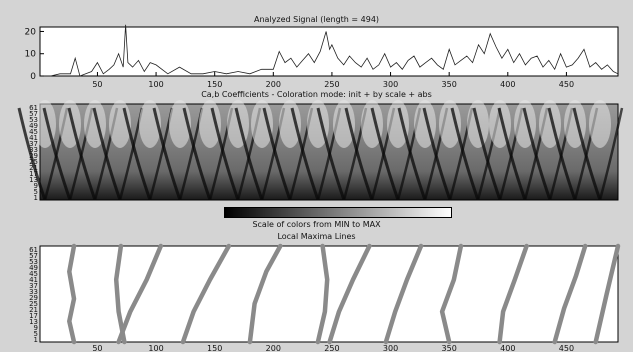 The image size is (633, 352). I want to click on coeff-ytick-label: 25, so click(33, 162).